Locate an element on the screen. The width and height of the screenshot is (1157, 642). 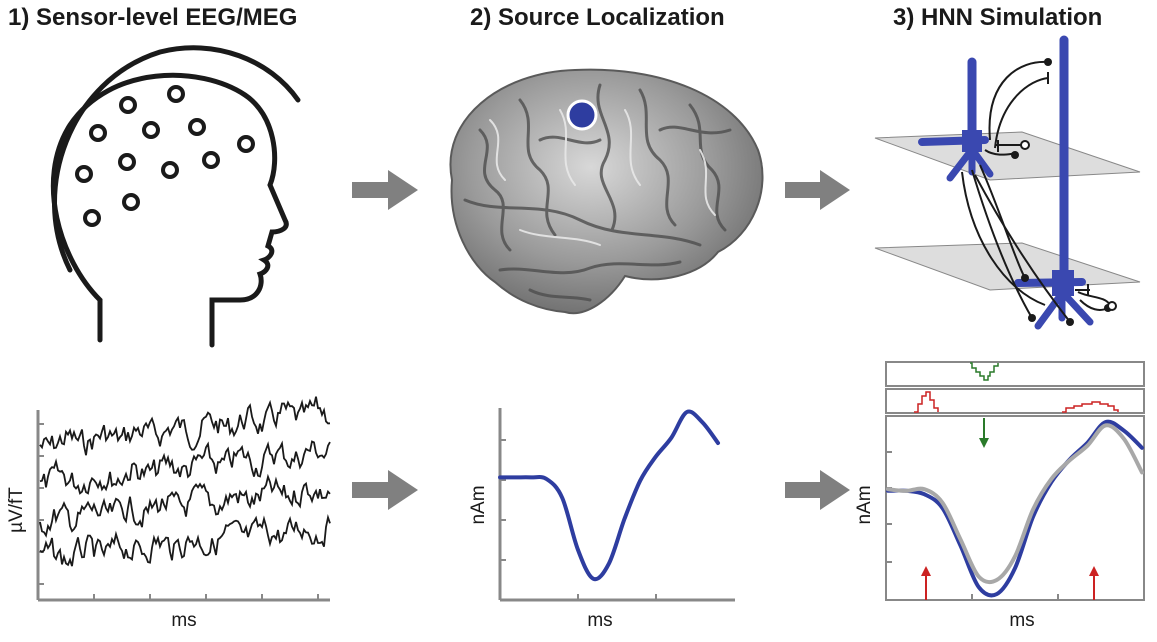
hnn-cell-model is located at coordinates (1007, 182).